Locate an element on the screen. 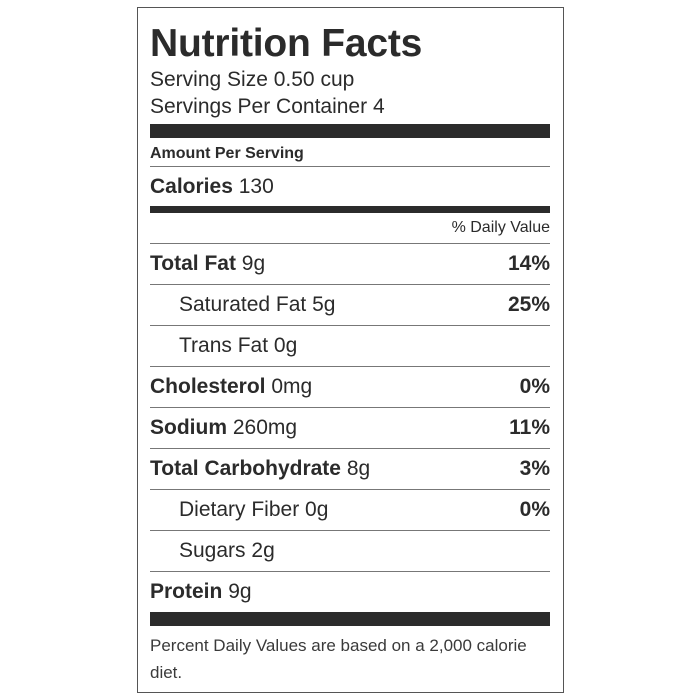  calories-label: Calories is located at coordinates (191, 186).